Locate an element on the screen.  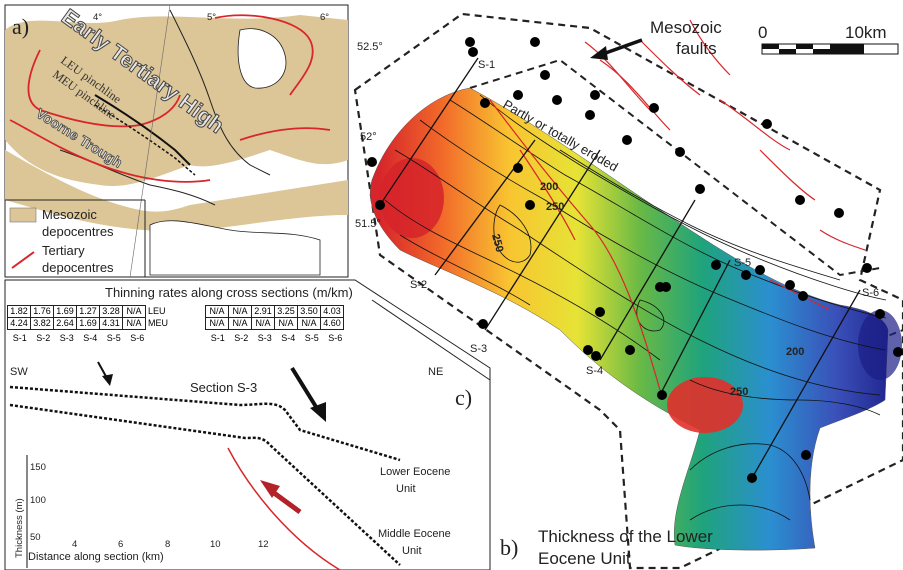
rate-cell: 1.69 is located at coordinates (65, 311).